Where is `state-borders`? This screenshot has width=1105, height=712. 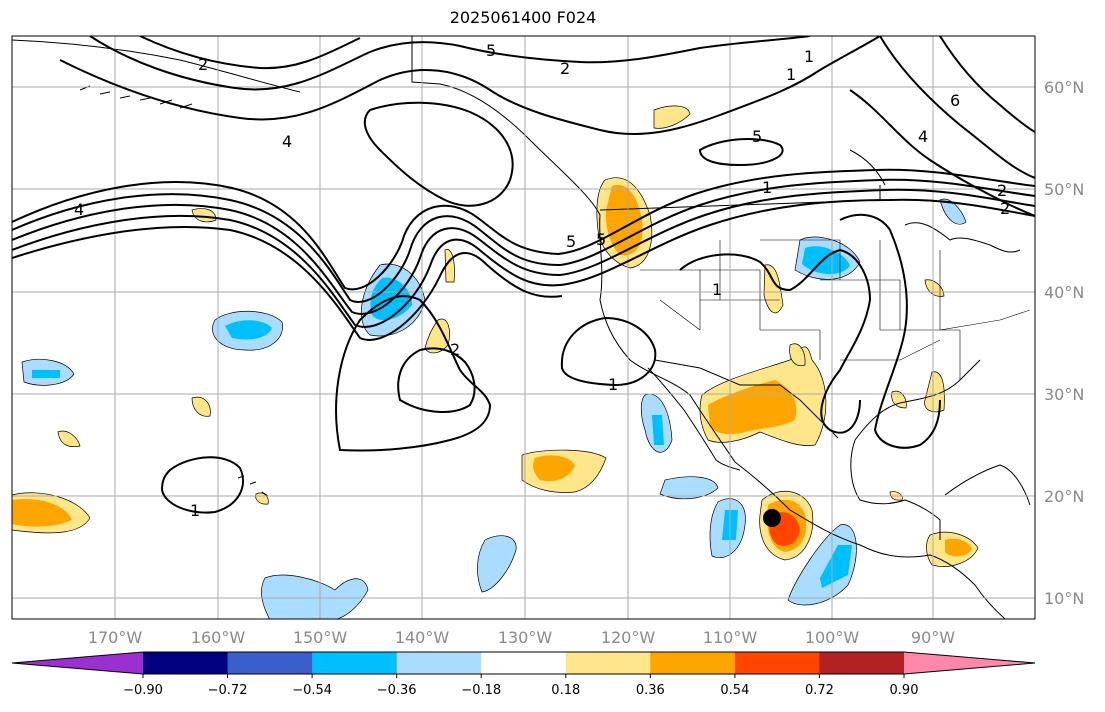
state-borders is located at coordinates (835, 309).